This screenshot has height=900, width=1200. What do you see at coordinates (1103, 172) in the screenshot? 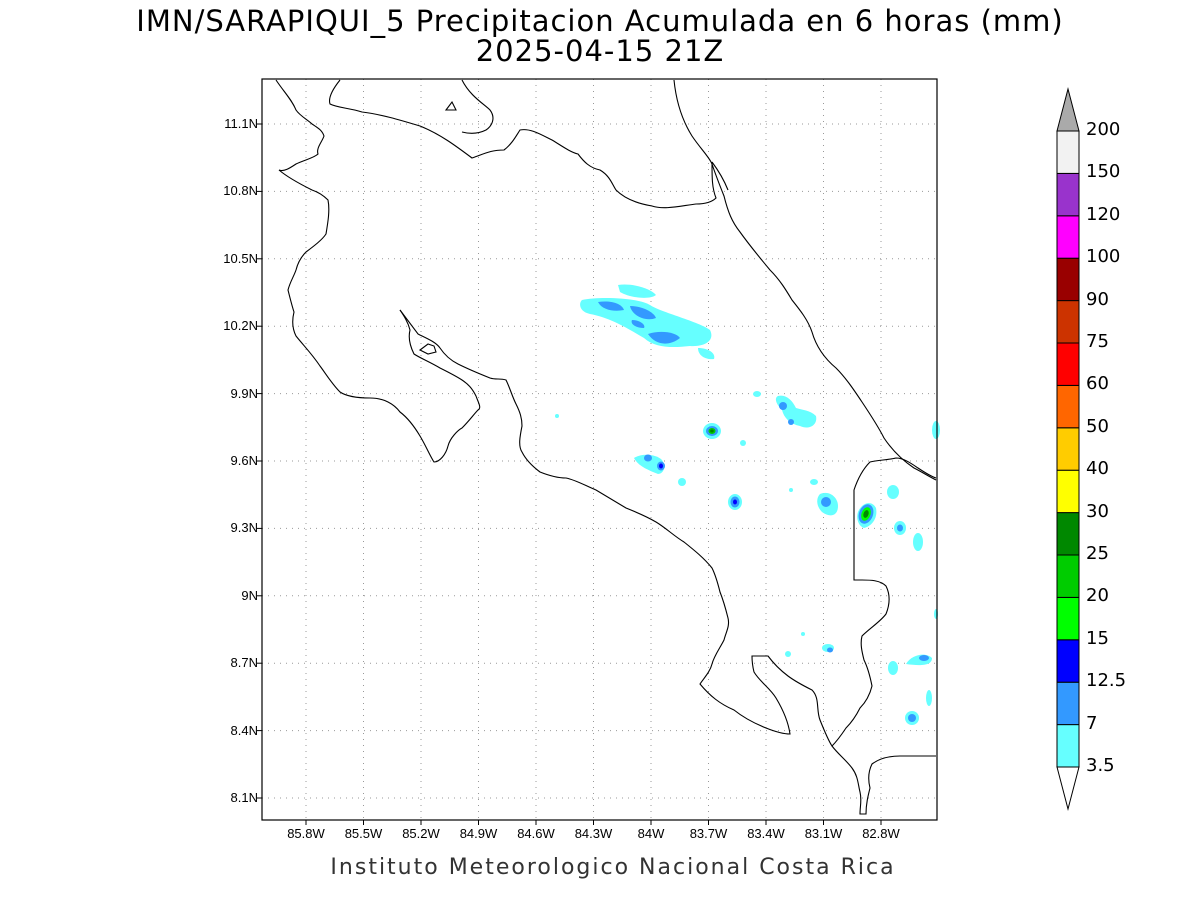
I see `colorbar-label: 150` at bounding box center [1103, 172].